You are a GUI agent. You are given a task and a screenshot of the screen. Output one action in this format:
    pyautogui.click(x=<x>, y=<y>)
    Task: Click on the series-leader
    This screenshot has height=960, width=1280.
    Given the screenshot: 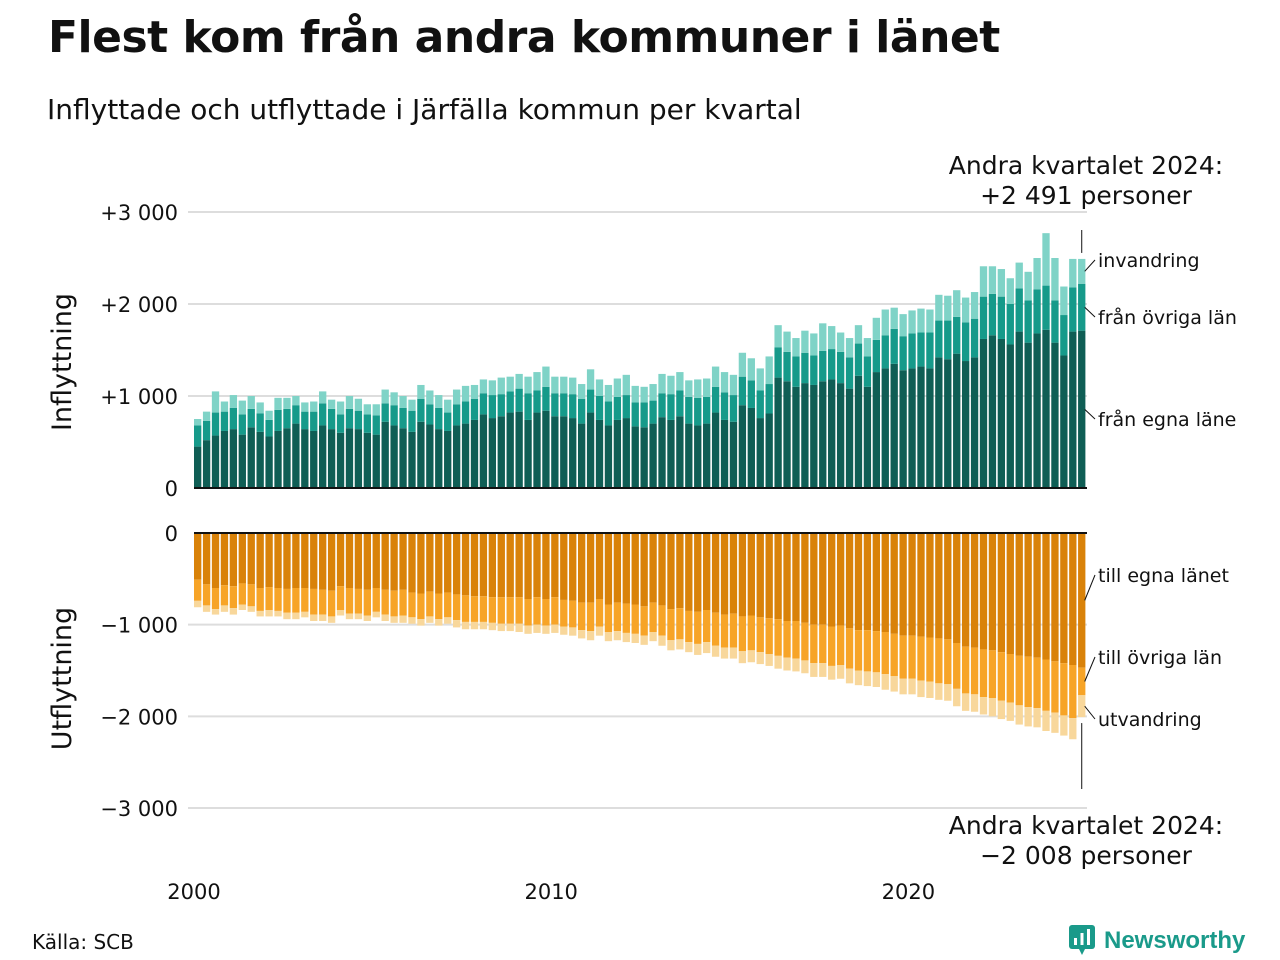 What is the action you would take?
    pyautogui.click(x=1090, y=312)
    